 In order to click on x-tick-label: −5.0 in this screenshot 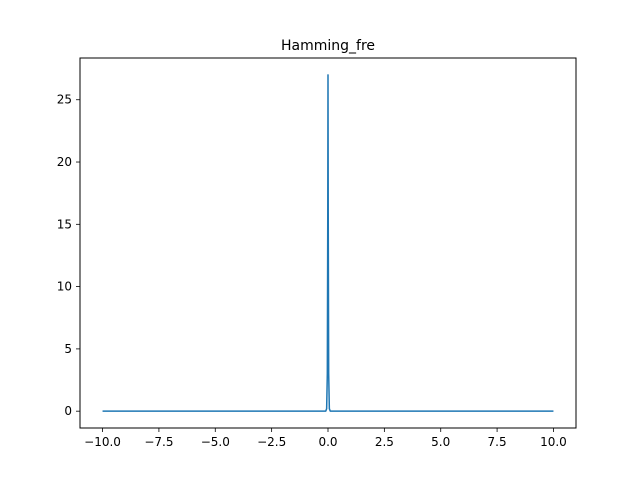, I will do `click(215, 442)`.